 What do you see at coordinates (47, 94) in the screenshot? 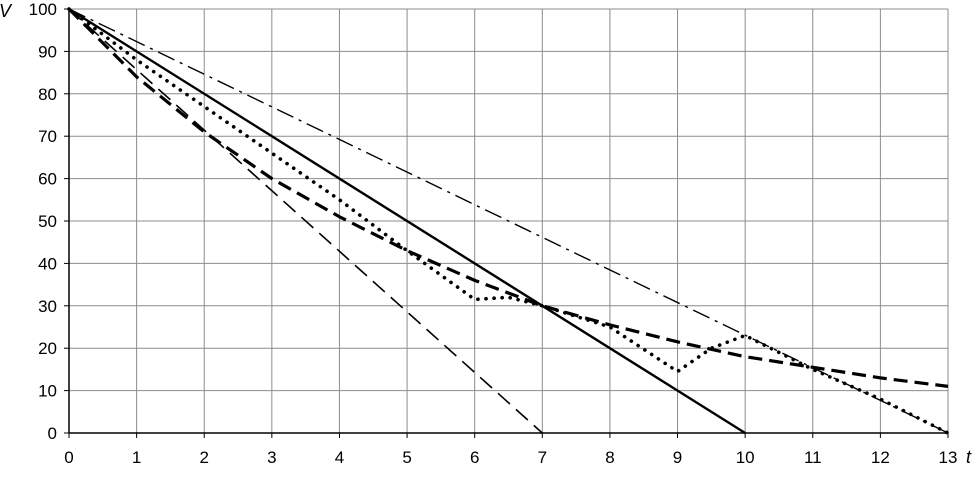
I see `y-tick-label: 80` at bounding box center [47, 94].